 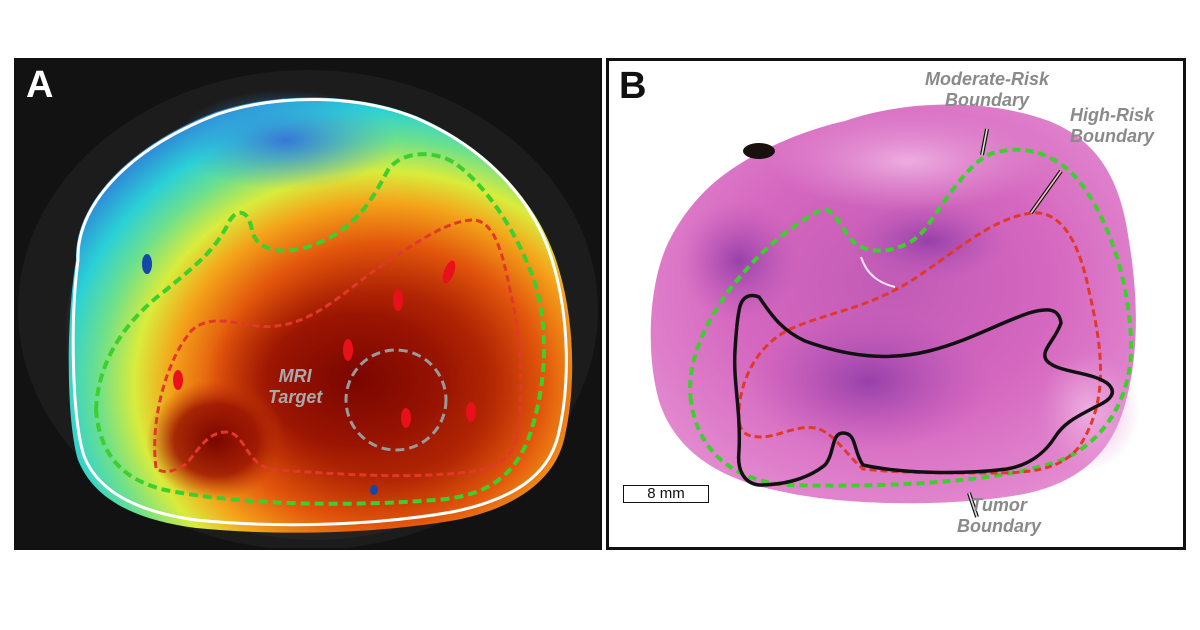 I want to click on tumor-line1: Tumor, so click(x=999, y=505).